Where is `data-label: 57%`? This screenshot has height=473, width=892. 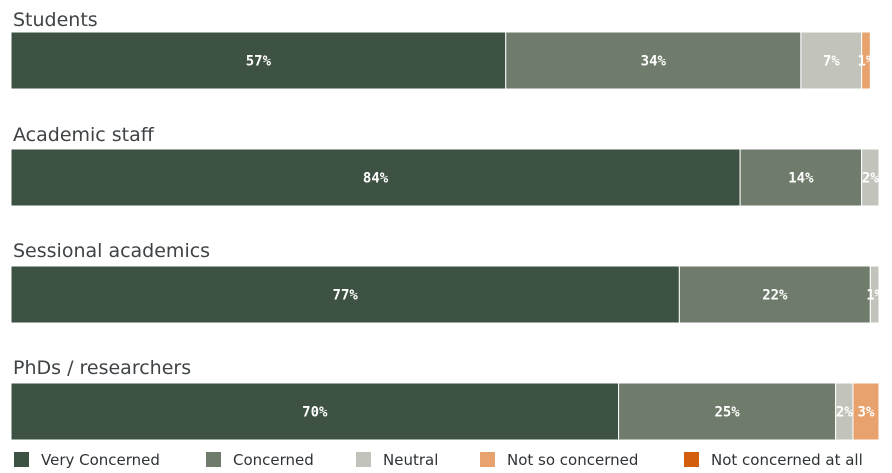 data-label: 57% is located at coordinates (259, 62).